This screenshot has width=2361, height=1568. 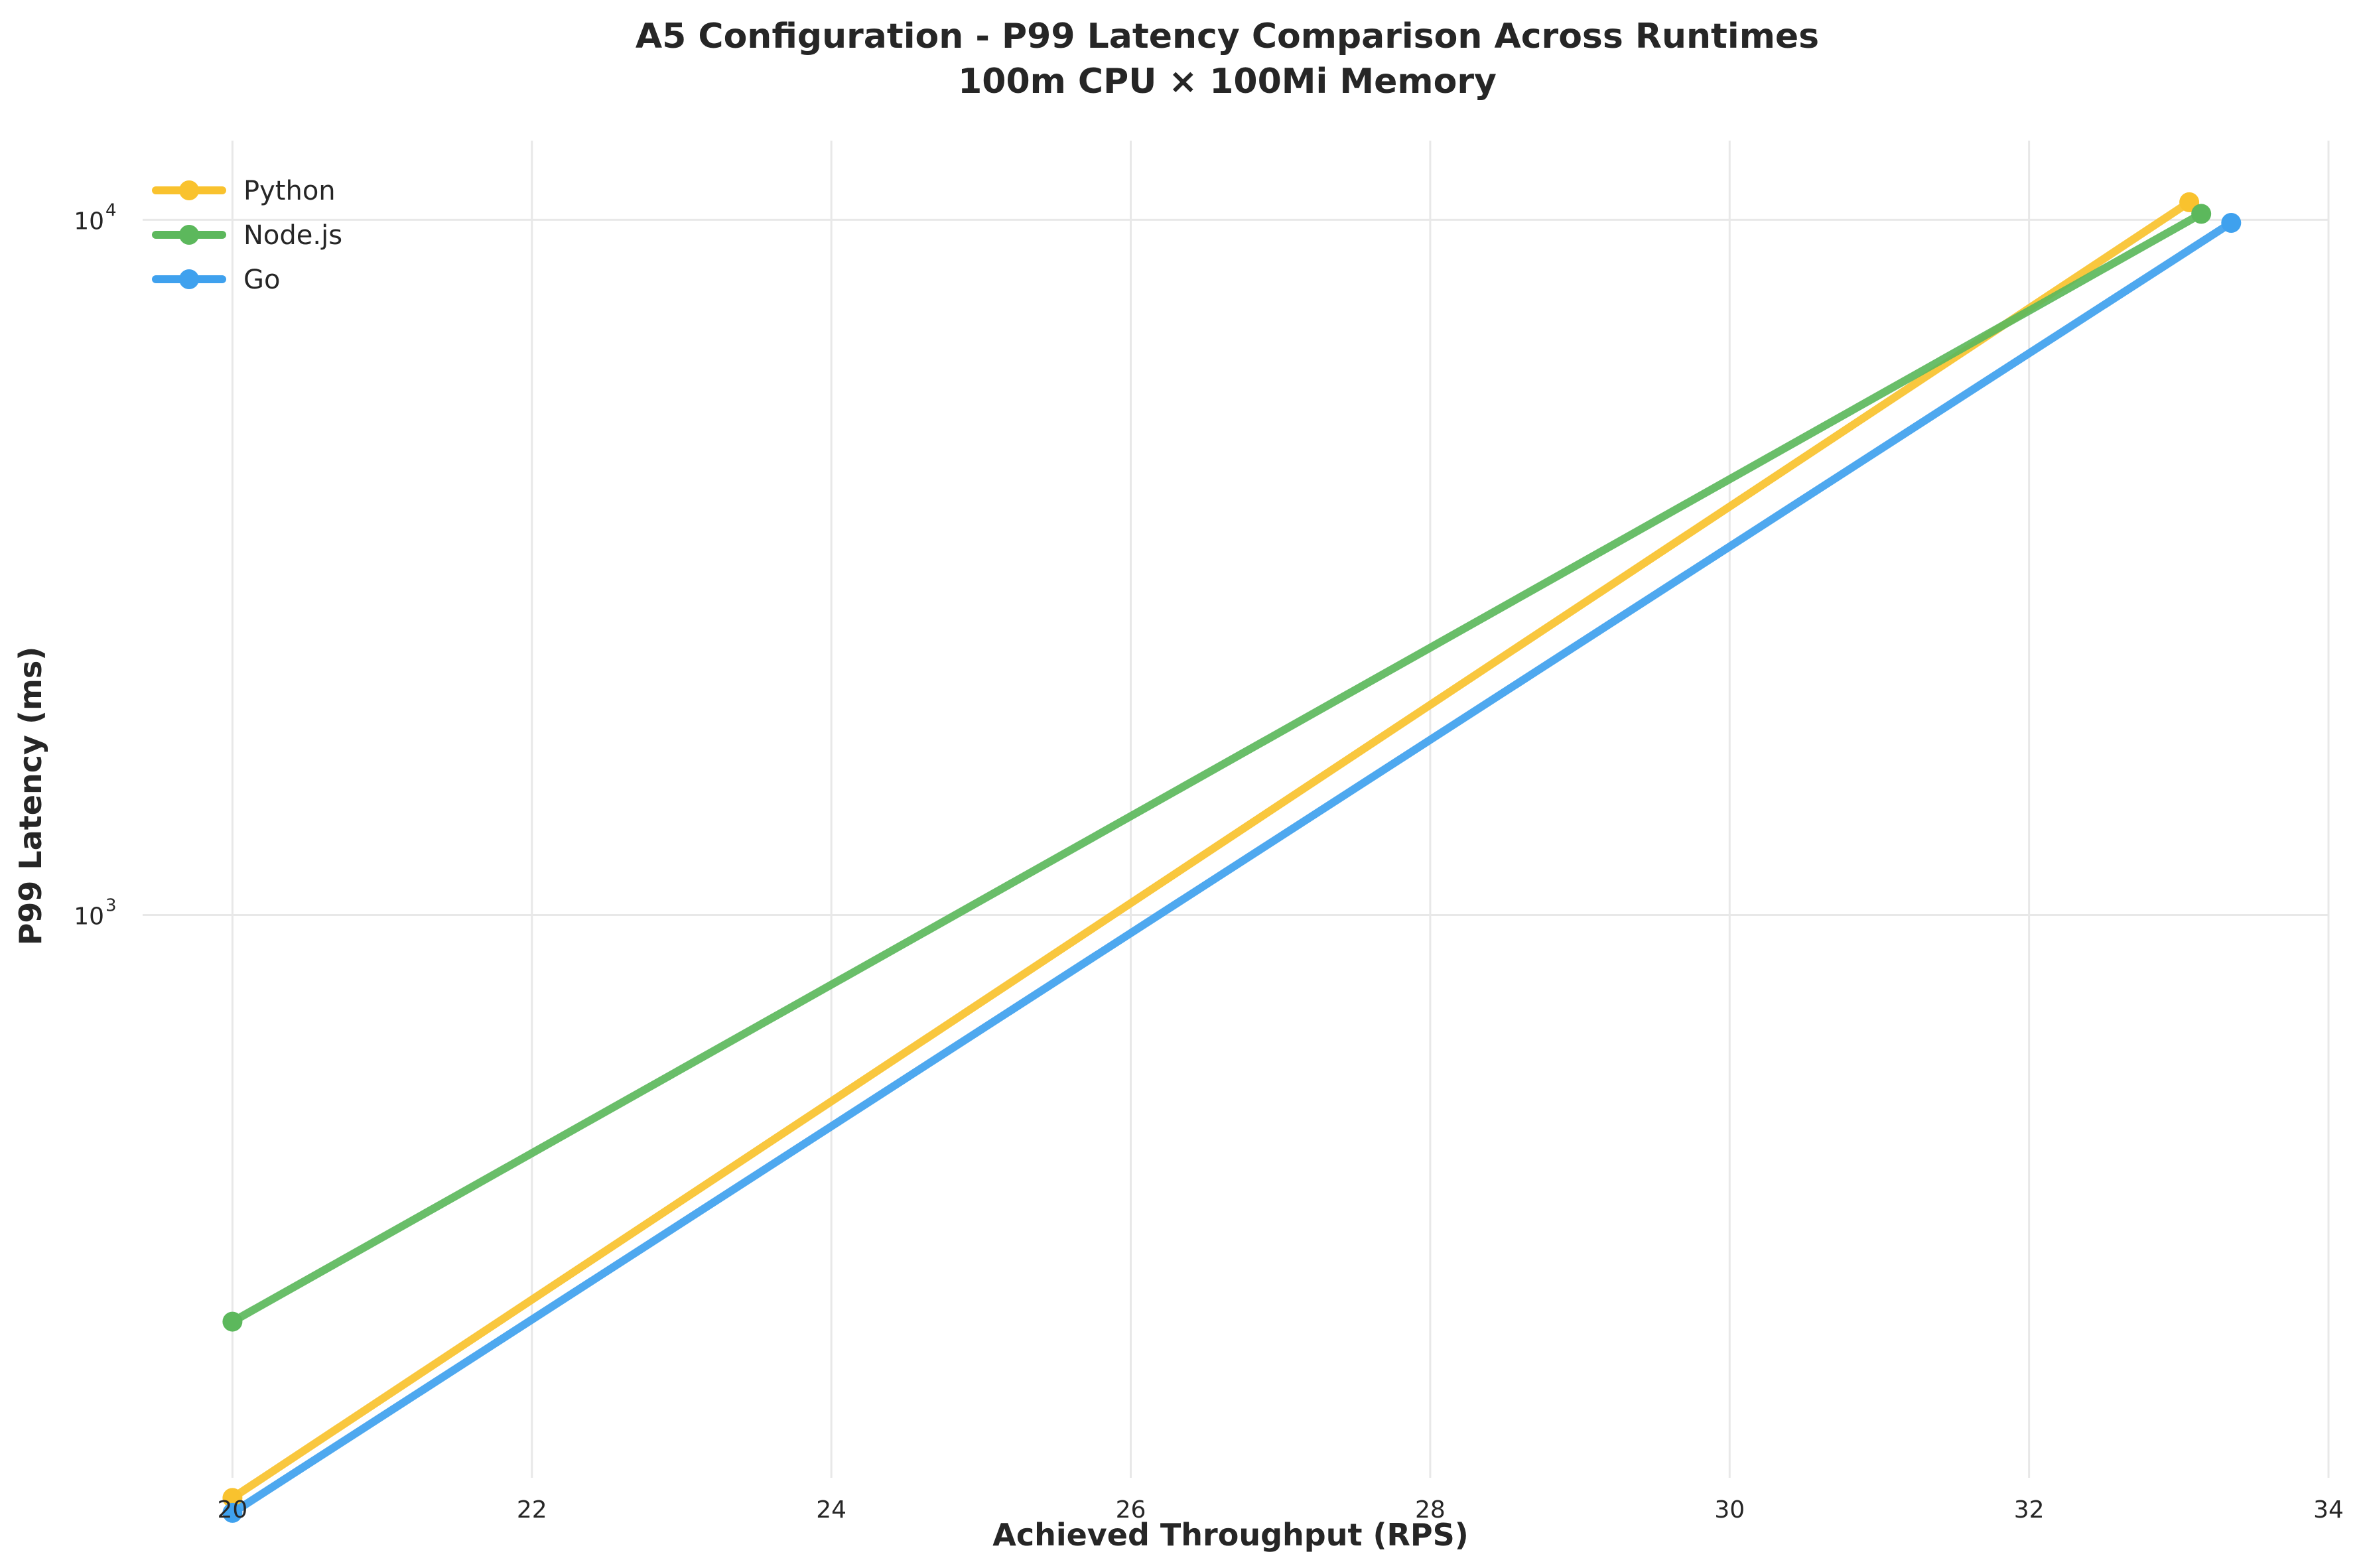 What do you see at coordinates (111, 210) in the screenshot?
I see `y-tick-exponent: 4` at bounding box center [111, 210].